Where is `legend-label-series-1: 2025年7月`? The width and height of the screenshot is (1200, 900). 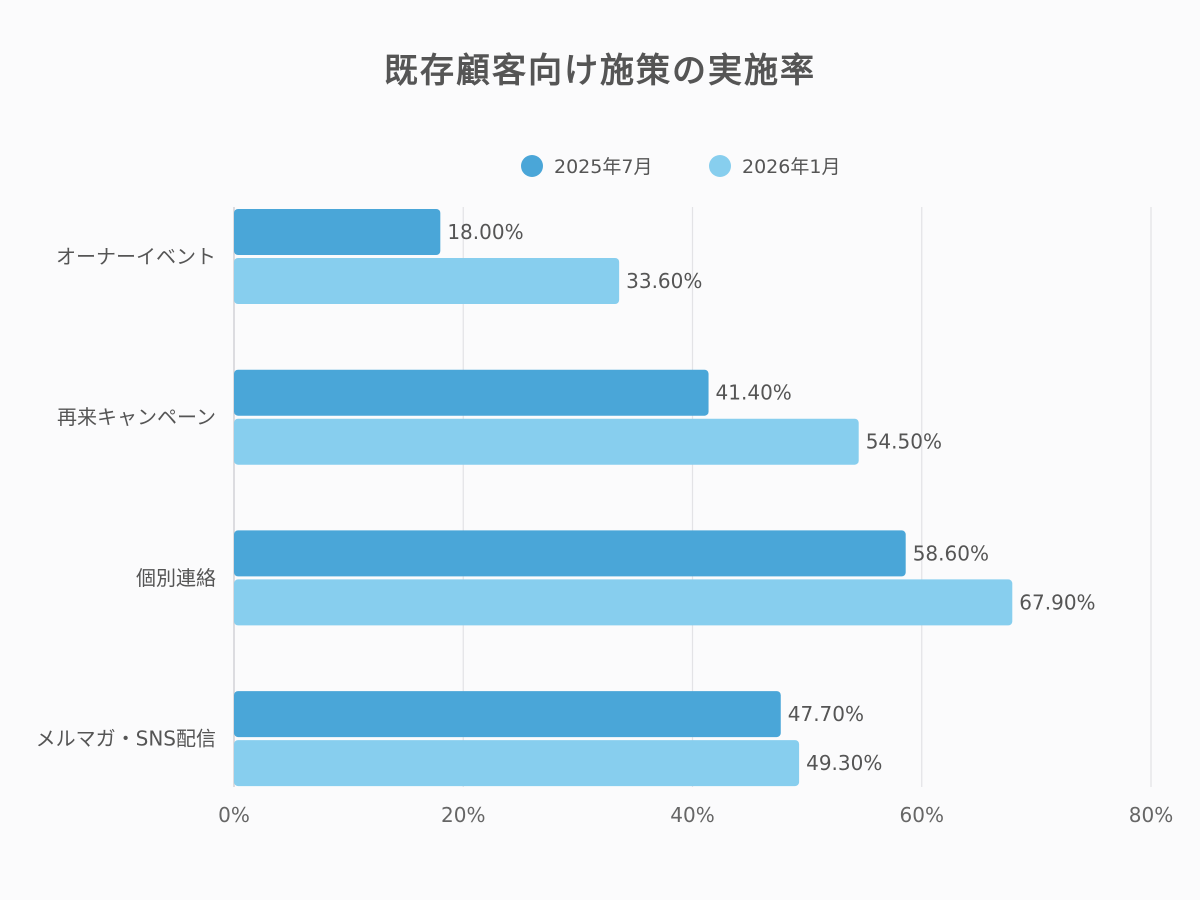
legend-label-series-1: 2025年7月 is located at coordinates (603, 167).